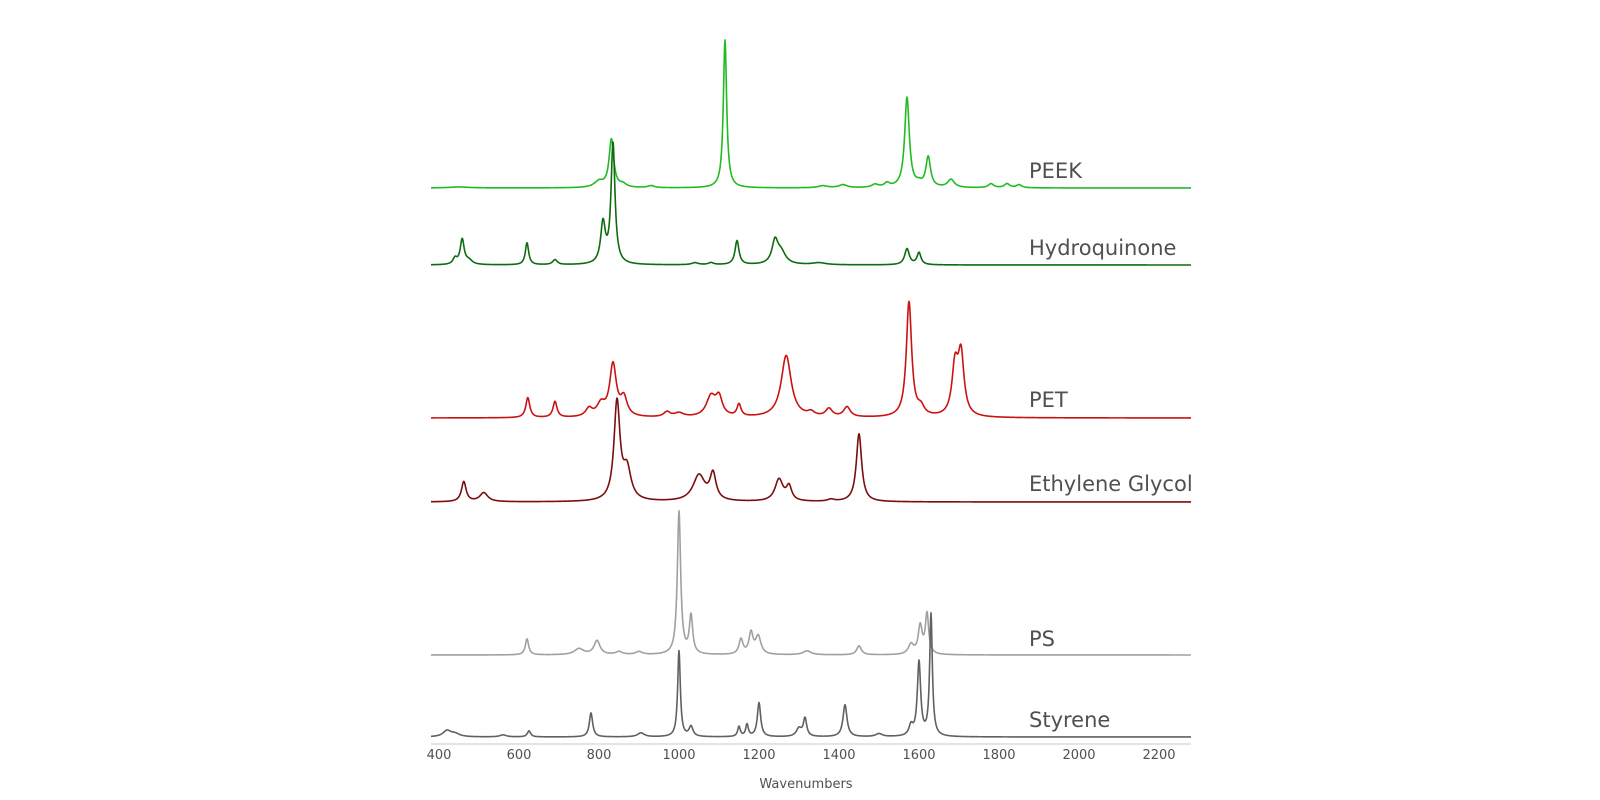  What do you see at coordinates (519, 755) in the screenshot?
I see `x-tick-label-600: 600` at bounding box center [519, 755].